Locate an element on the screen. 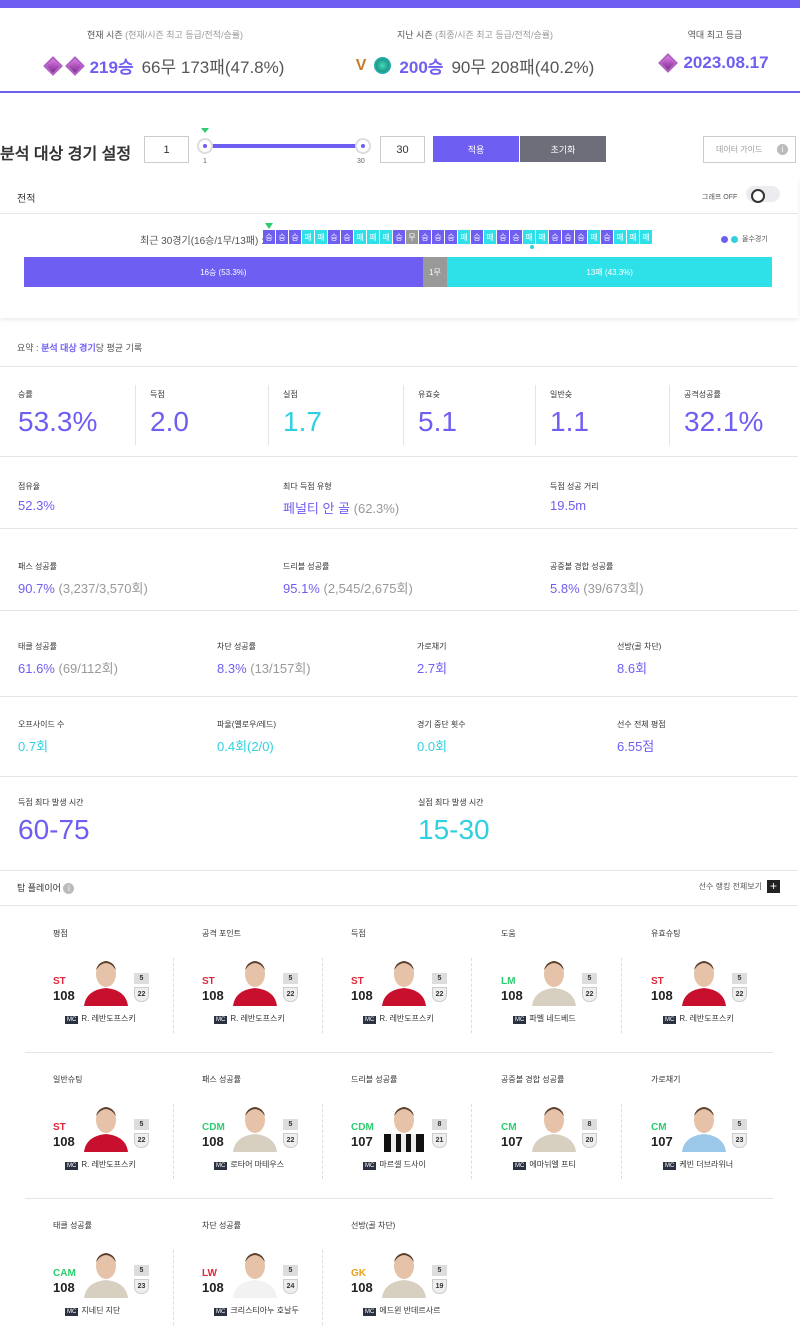  filter-from-input: 1 is located at coordinates (166, 149).